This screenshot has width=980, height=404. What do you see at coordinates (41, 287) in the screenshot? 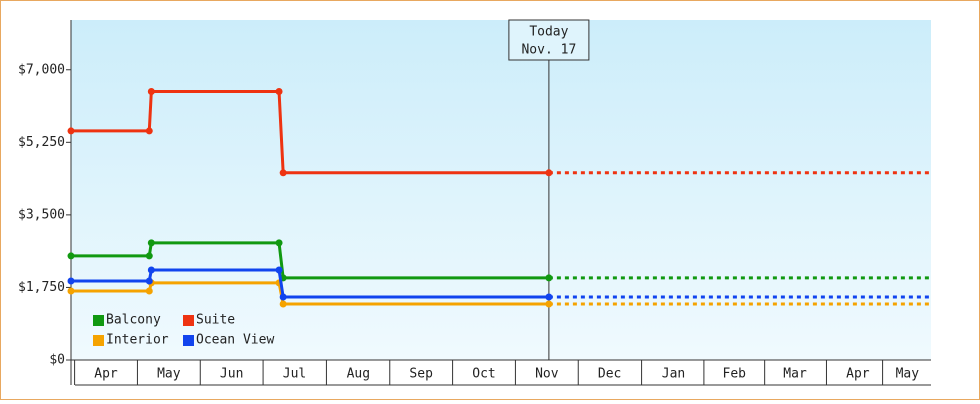
I see `y-tick-label: $1,750` at bounding box center [41, 287].